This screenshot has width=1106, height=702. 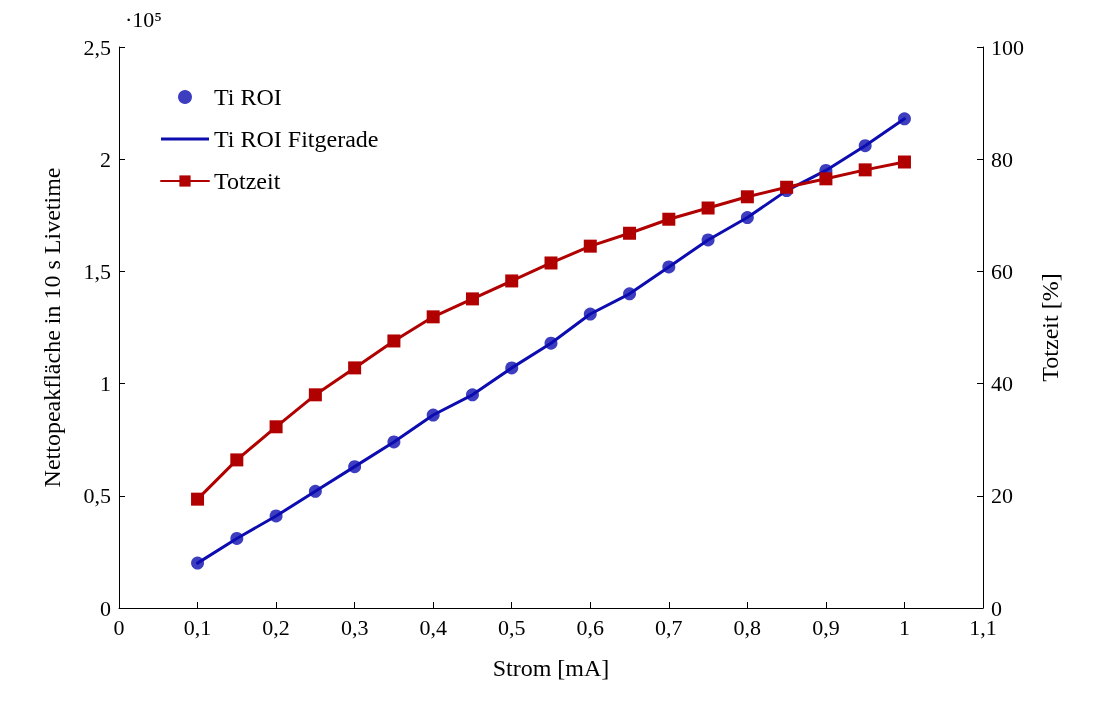 I want to click on y-tick-label: 0, so click(x=105, y=608).